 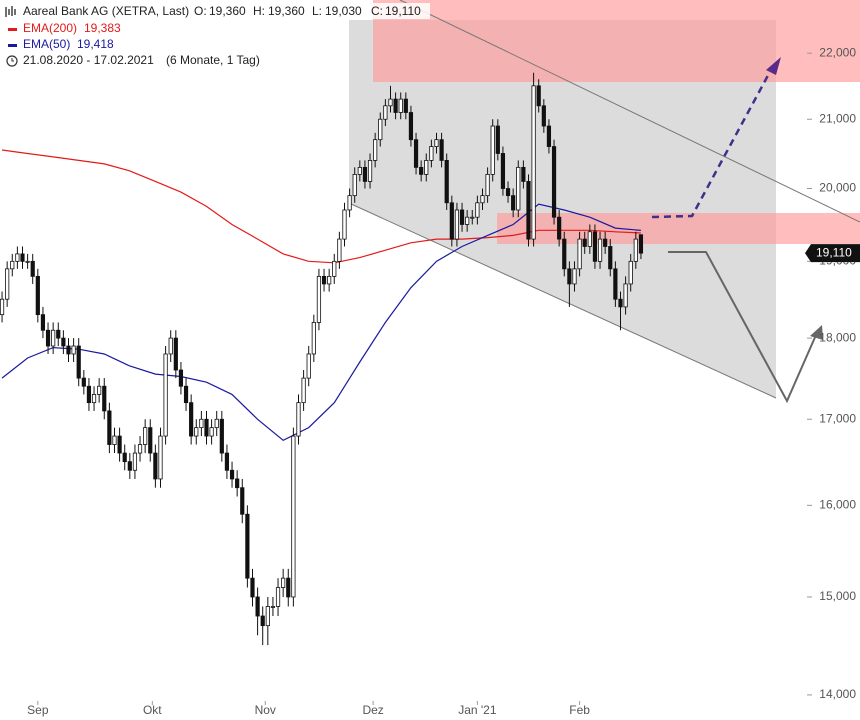 I want to click on quote-name: C:, so click(x=377, y=11).